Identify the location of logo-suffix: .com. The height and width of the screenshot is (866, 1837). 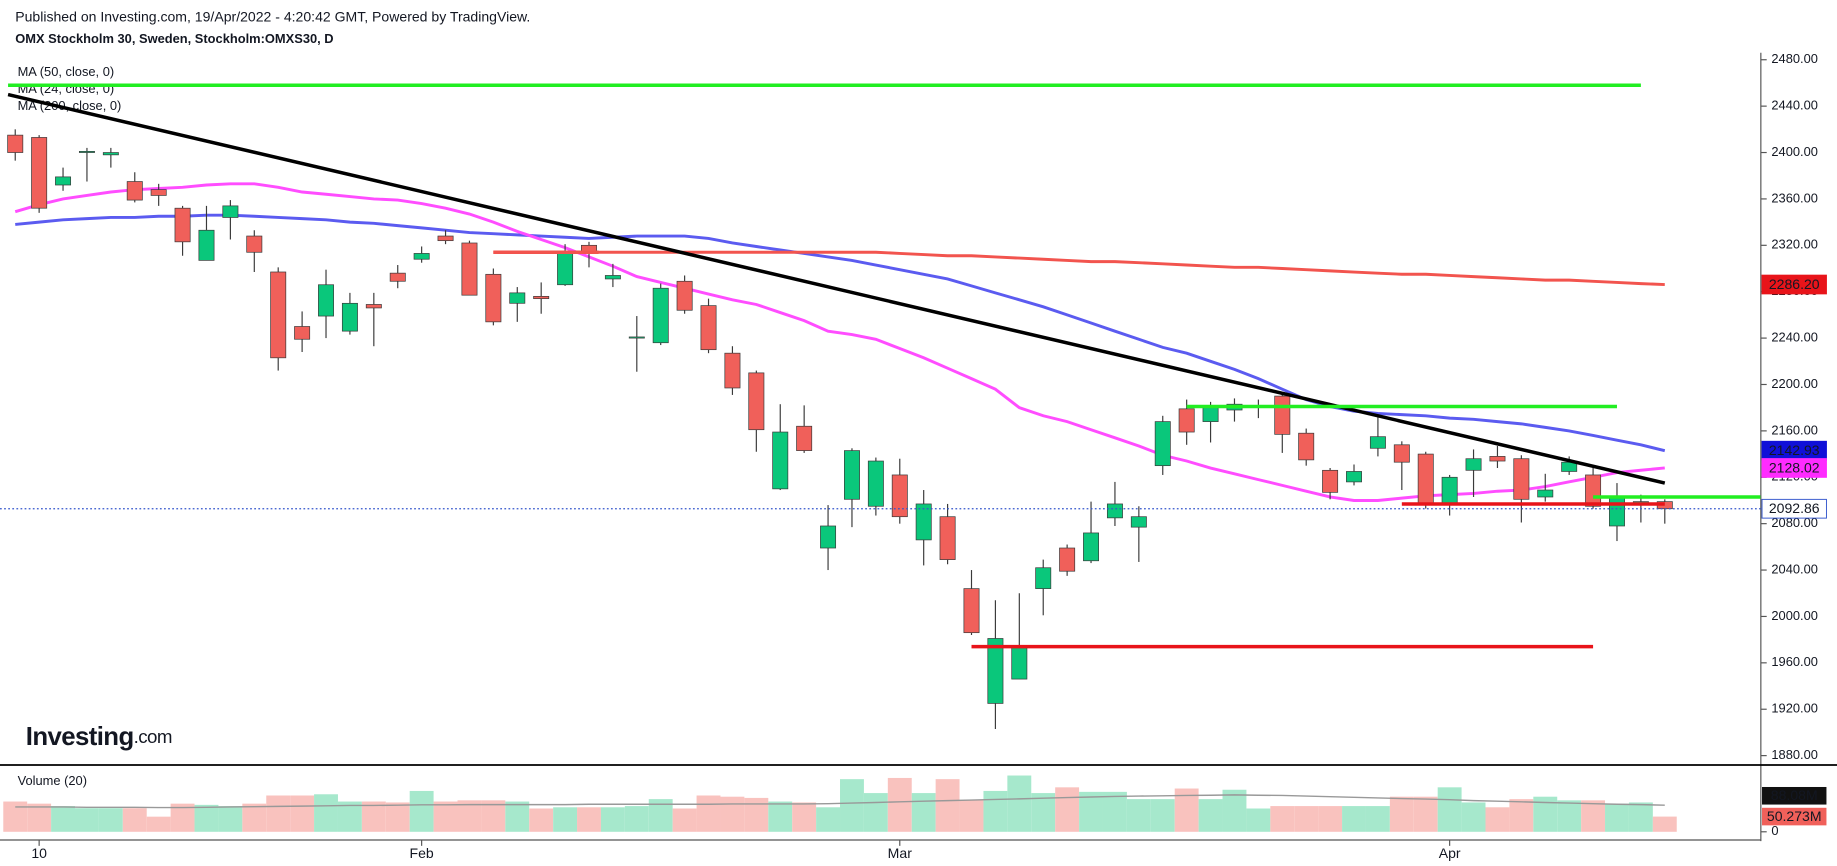
(153, 736).